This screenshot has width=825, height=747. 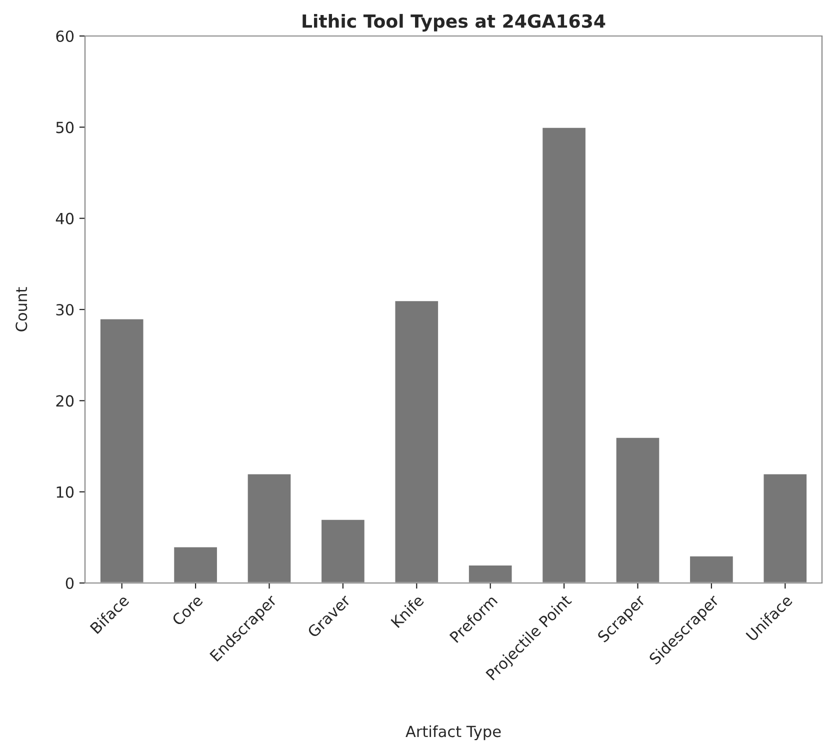 I want to click on y-axis-title: Count, so click(x=22, y=309).